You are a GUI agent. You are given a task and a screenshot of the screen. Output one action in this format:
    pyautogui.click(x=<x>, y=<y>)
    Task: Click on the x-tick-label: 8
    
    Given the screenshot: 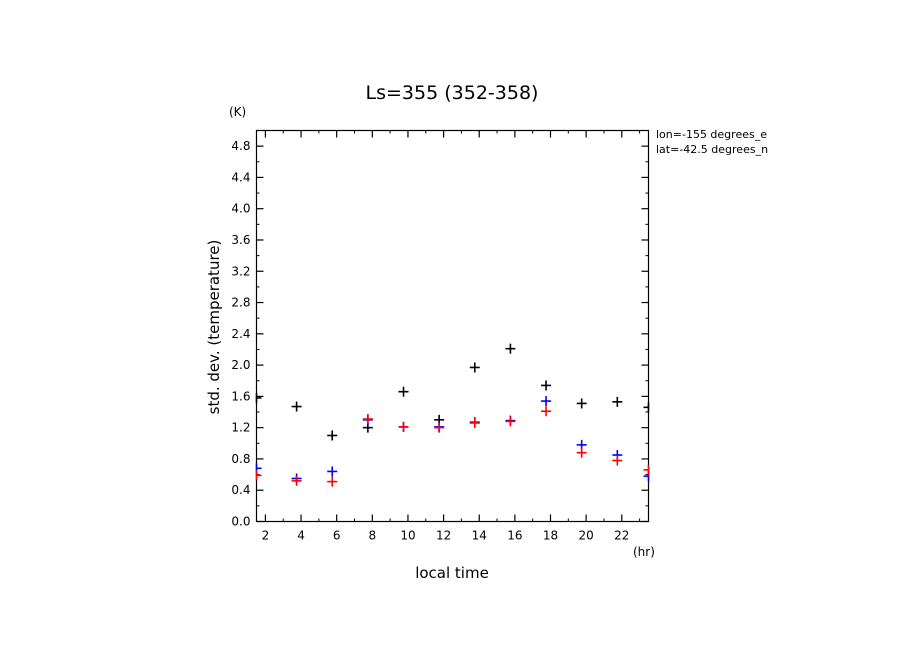 What is the action you would take?
    pyautogui.click(x=372, y=536)
    